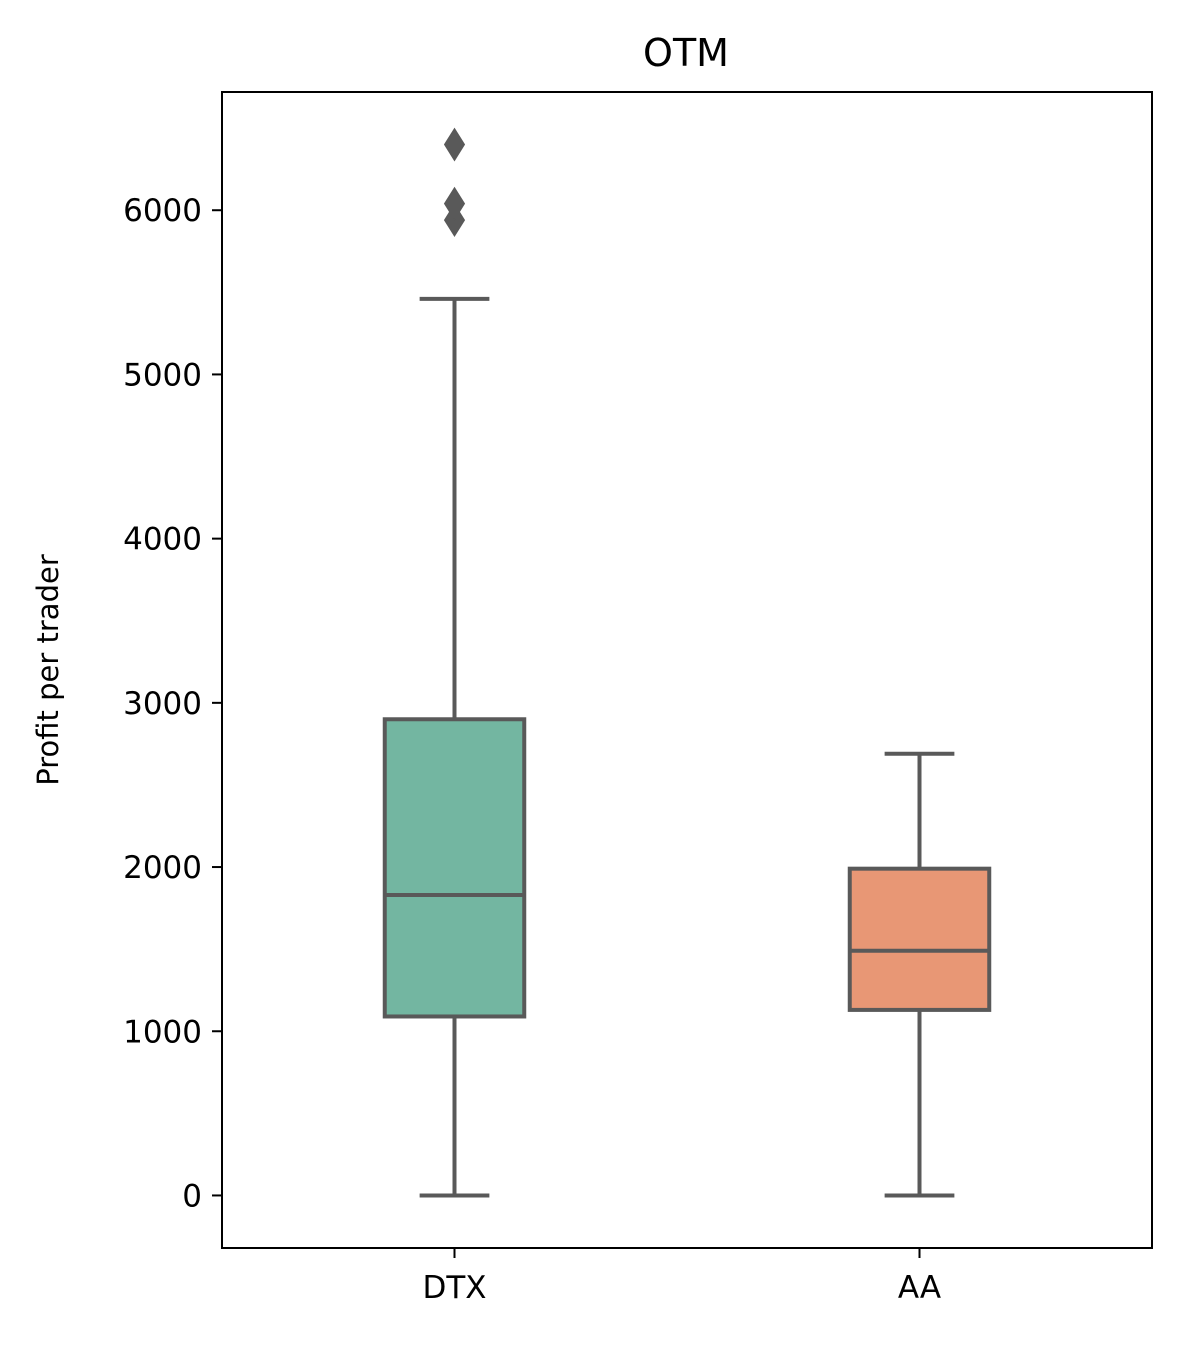 The width and height of the screenshot is (1181, 1347). What do you see at coordinates (162, 1032) in the screenshot?
I see `y-tick-label: 1000` at bounding box center [162, 1032].